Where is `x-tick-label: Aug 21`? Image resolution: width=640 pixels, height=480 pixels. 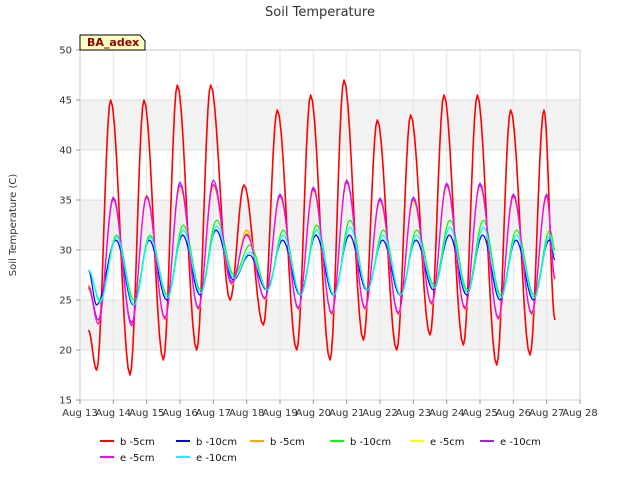
x-tick-label: Aug 21 is located at coordinates (346, 413).